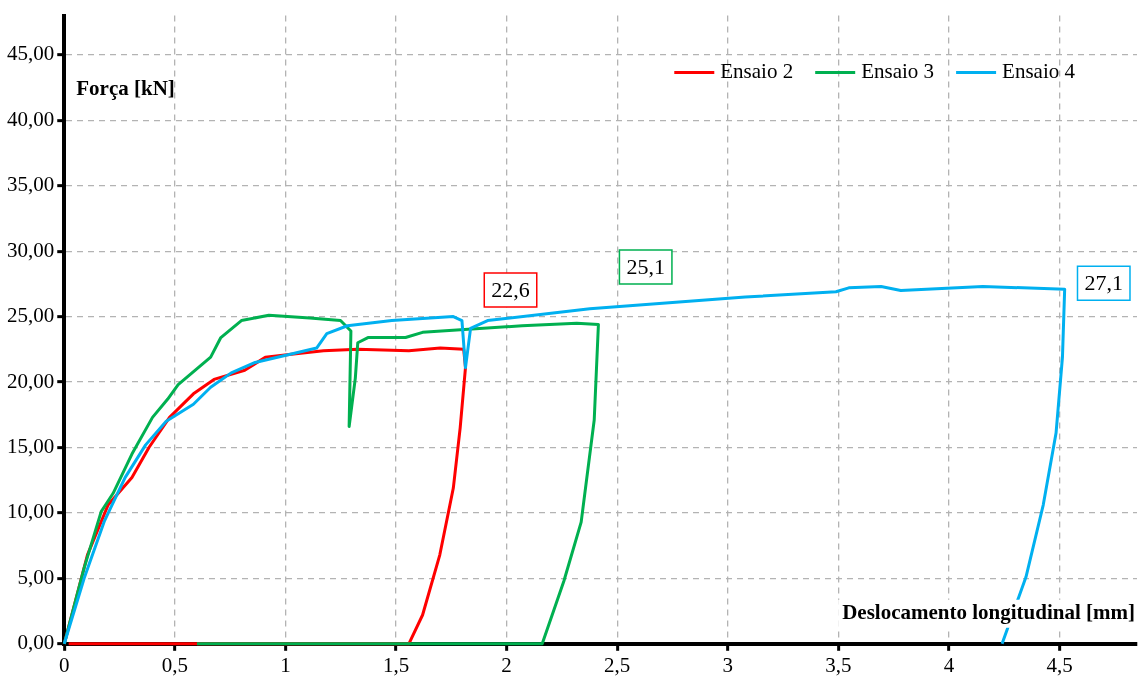 The width and height of the screenshot is (1139, 686). I want to click on y-tick-label: 0,00, so click(36, 642).